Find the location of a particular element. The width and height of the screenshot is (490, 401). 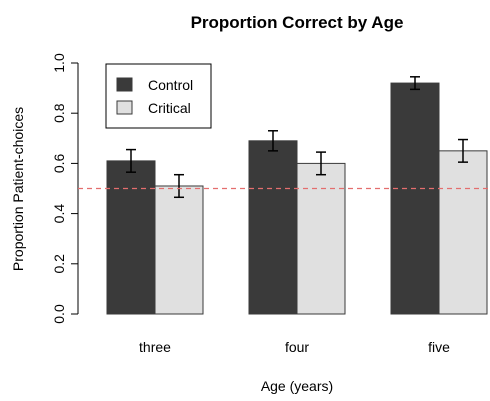

legend-swatch-control is located at coordinates (124, 84).